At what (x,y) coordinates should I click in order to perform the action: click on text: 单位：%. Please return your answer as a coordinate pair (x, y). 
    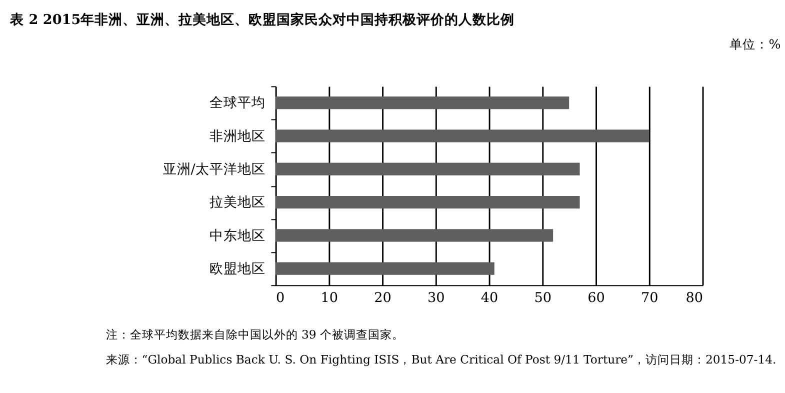
    Looking at the image, I should click on (755, 44).